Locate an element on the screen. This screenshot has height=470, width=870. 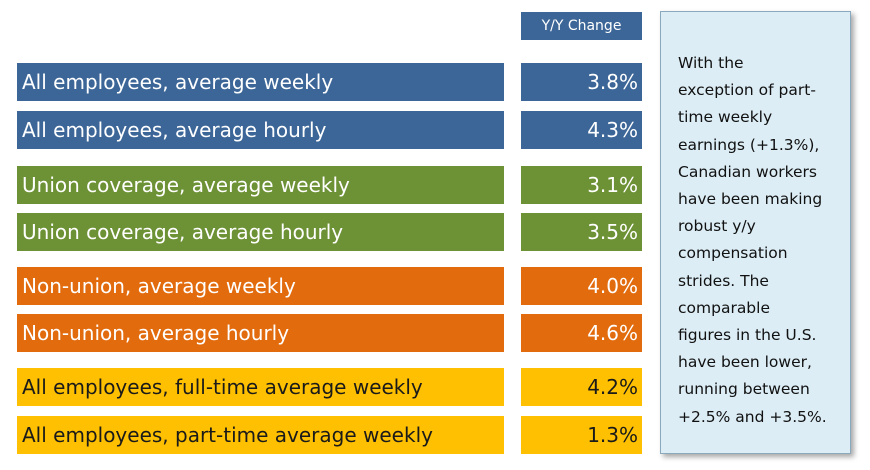
row-label-union-hourly: Union coverage, average hourly is located at coordinates (260, 232).